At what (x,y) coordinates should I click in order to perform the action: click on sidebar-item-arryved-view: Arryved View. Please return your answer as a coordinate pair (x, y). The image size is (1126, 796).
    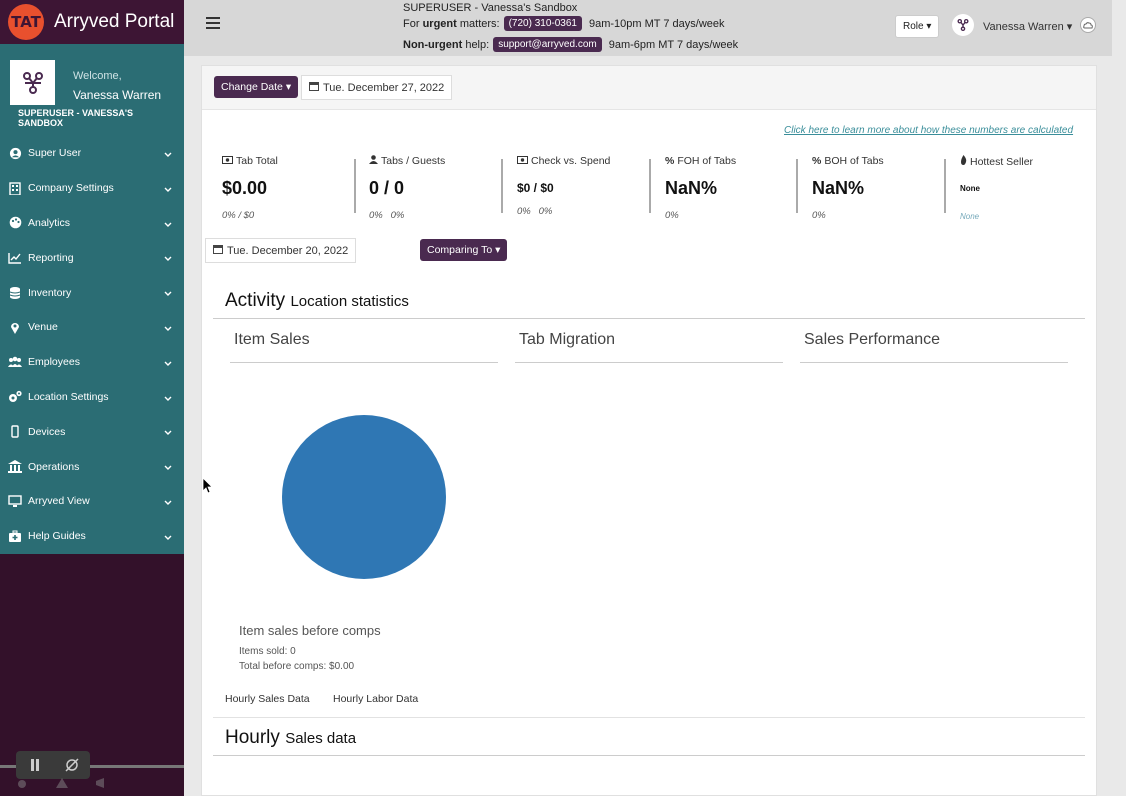
    Looking at the image, I should click on (92, 501).